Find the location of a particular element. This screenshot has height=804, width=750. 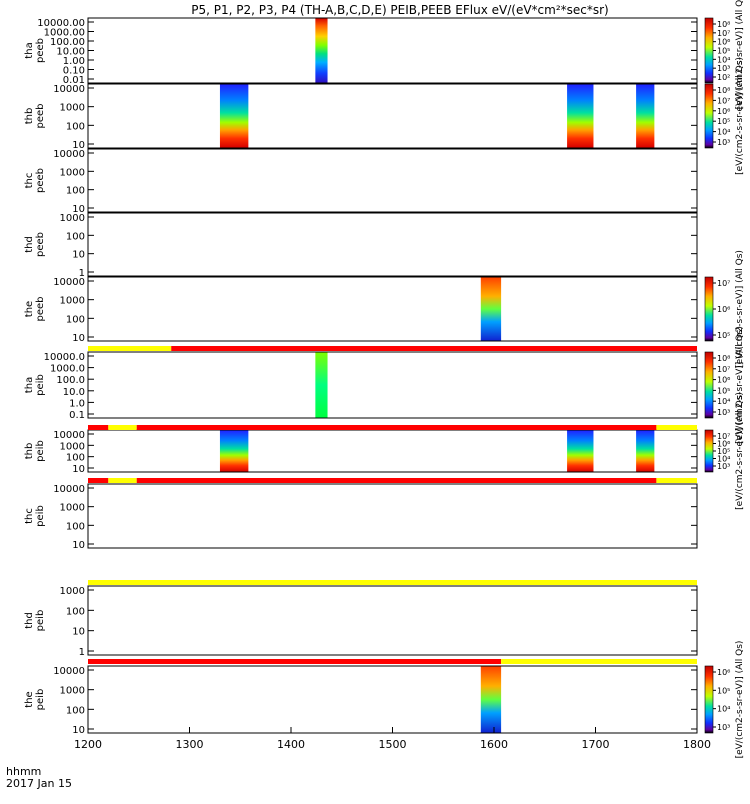

panel-probe-label: tha is located at coordinates (29, 385).